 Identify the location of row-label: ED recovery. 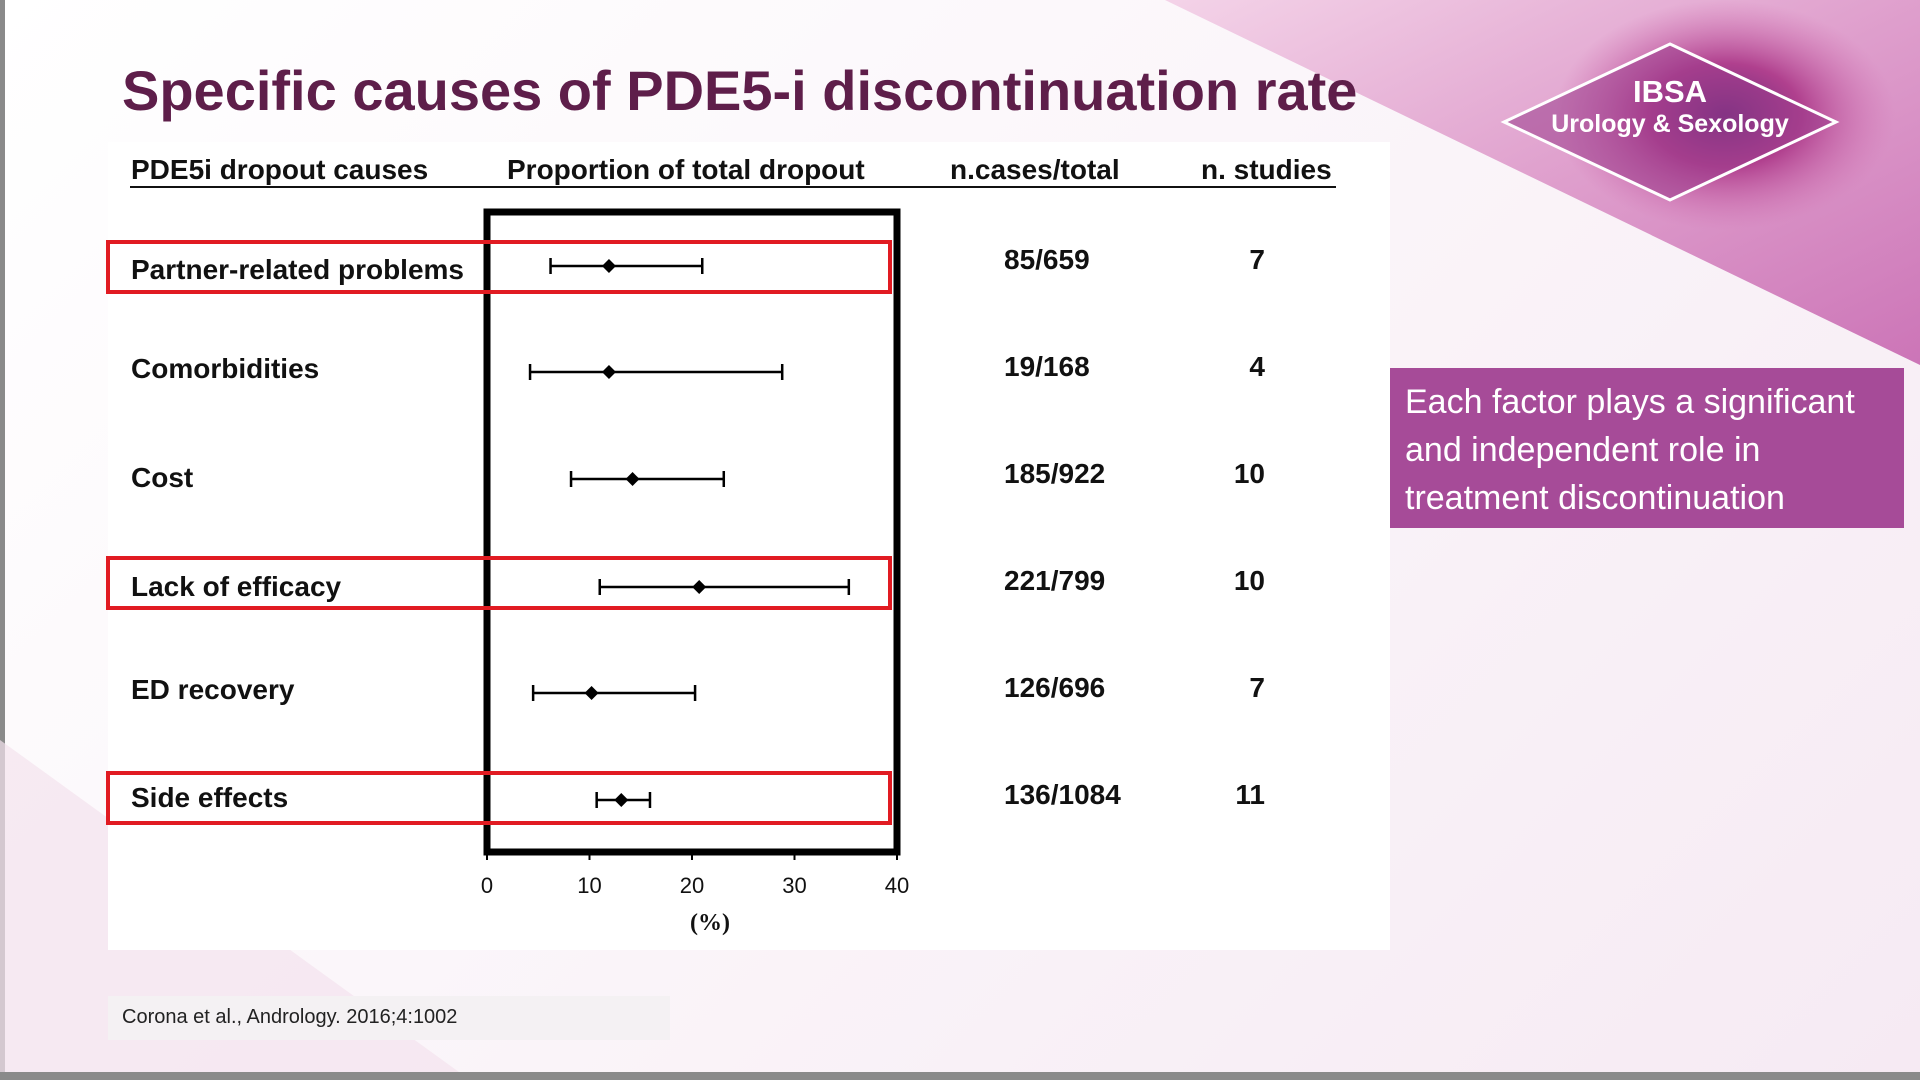
(213, 689).